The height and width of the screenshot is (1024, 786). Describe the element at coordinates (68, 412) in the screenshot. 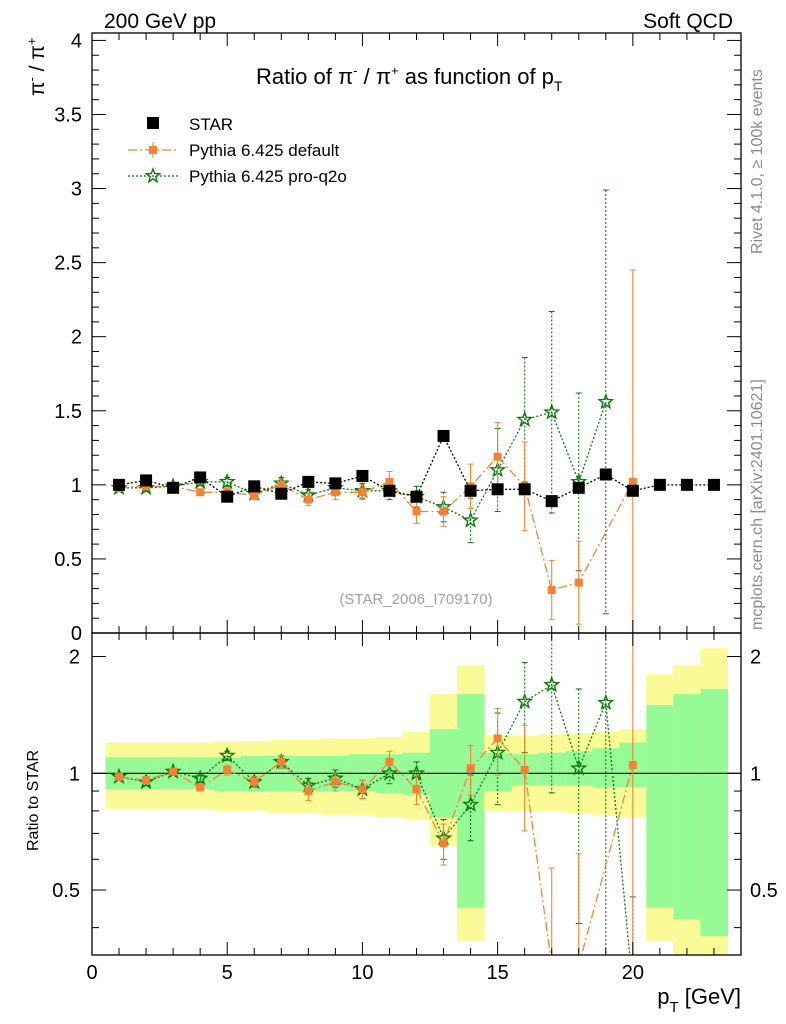

I see `main-y-tick-label: 1.5` at that location.